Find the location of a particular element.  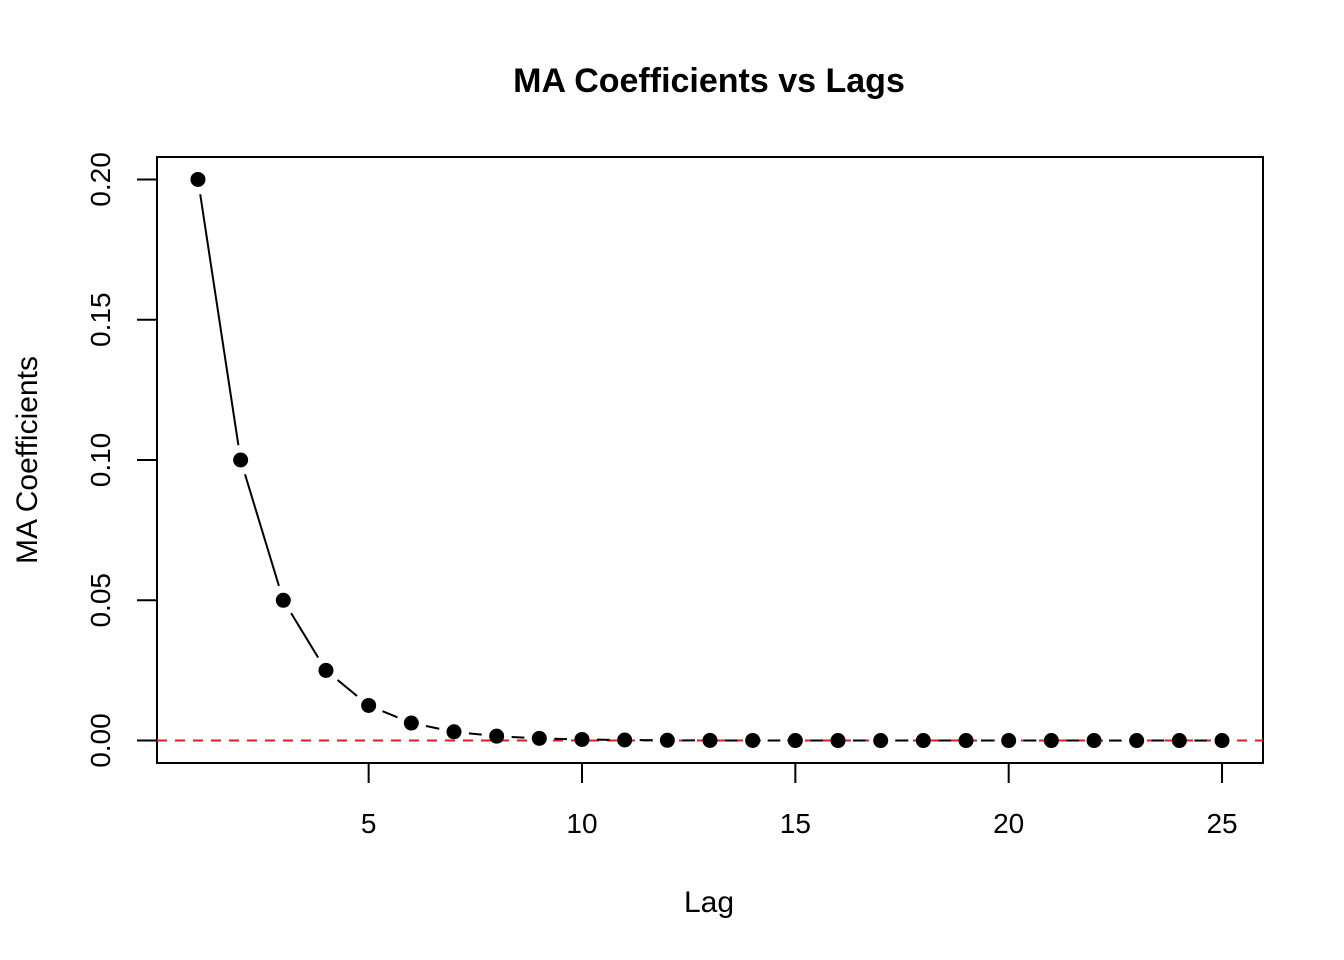

x-axis-label: Lag is located at coordinates (709, 902).